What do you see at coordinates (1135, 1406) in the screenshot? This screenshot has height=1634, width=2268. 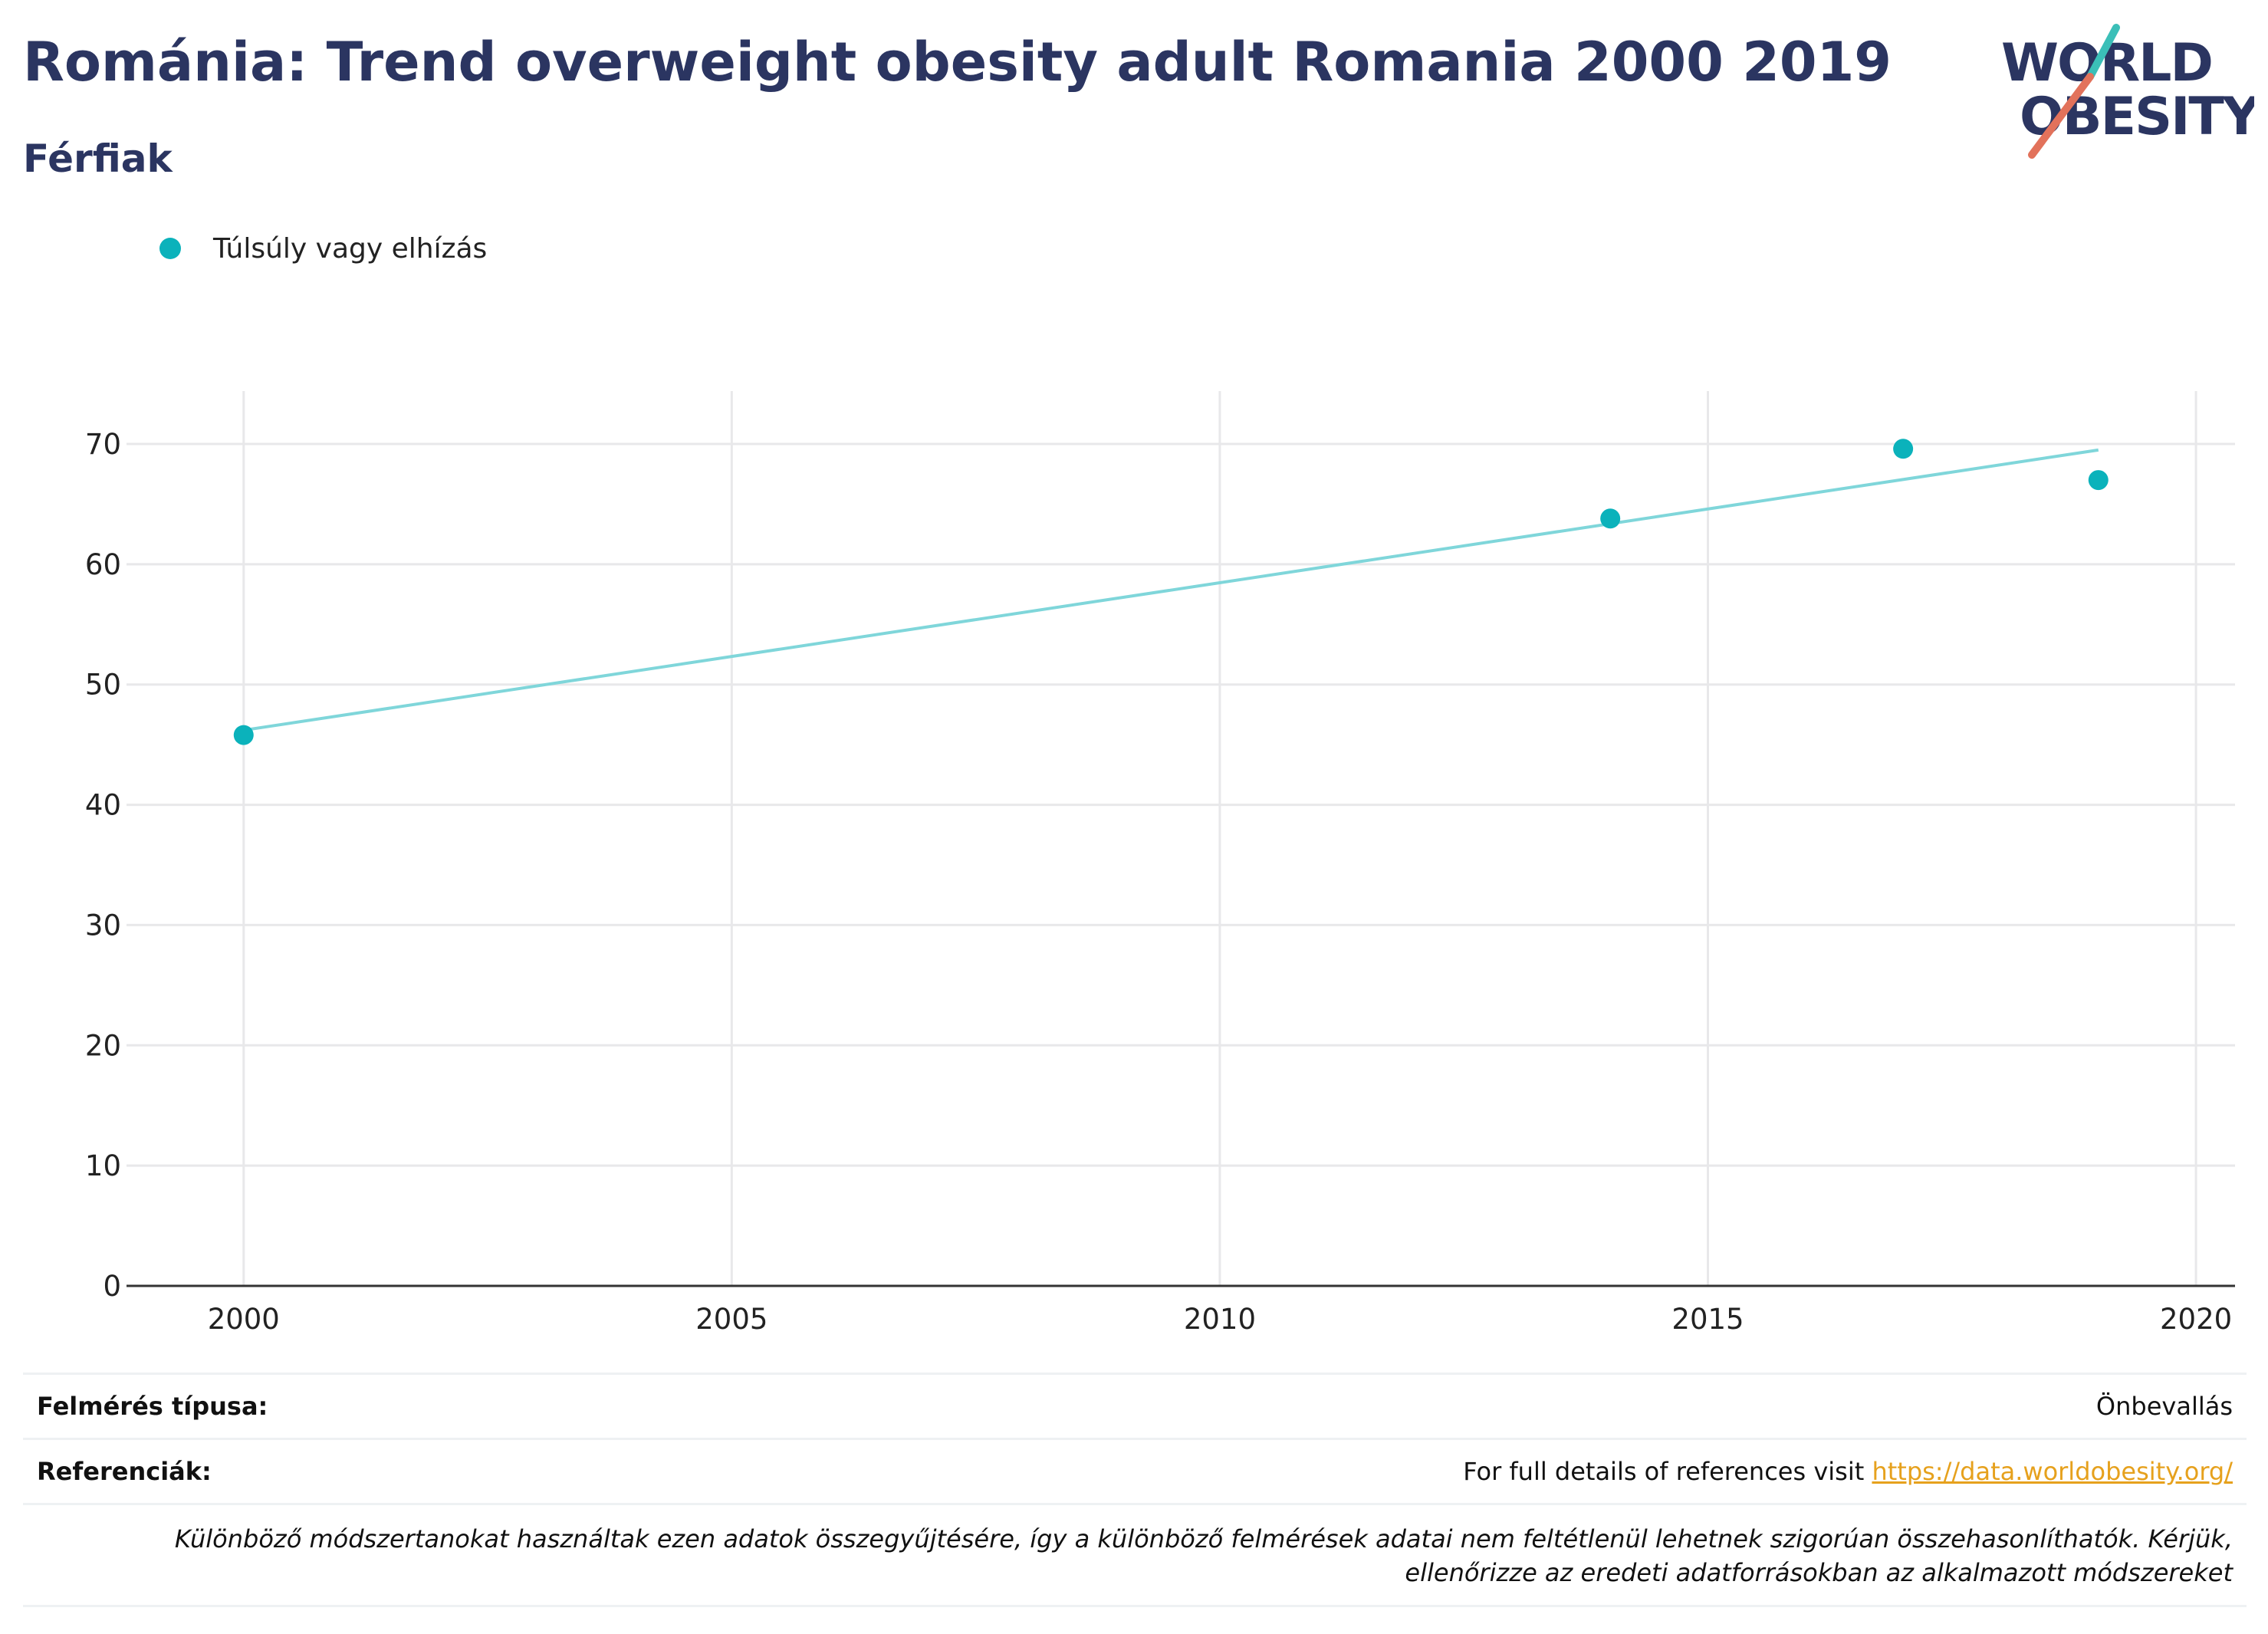 I see `survey-type-row: Felmérés típusa: Önbevallás` at bounding box center [1135, 1406].